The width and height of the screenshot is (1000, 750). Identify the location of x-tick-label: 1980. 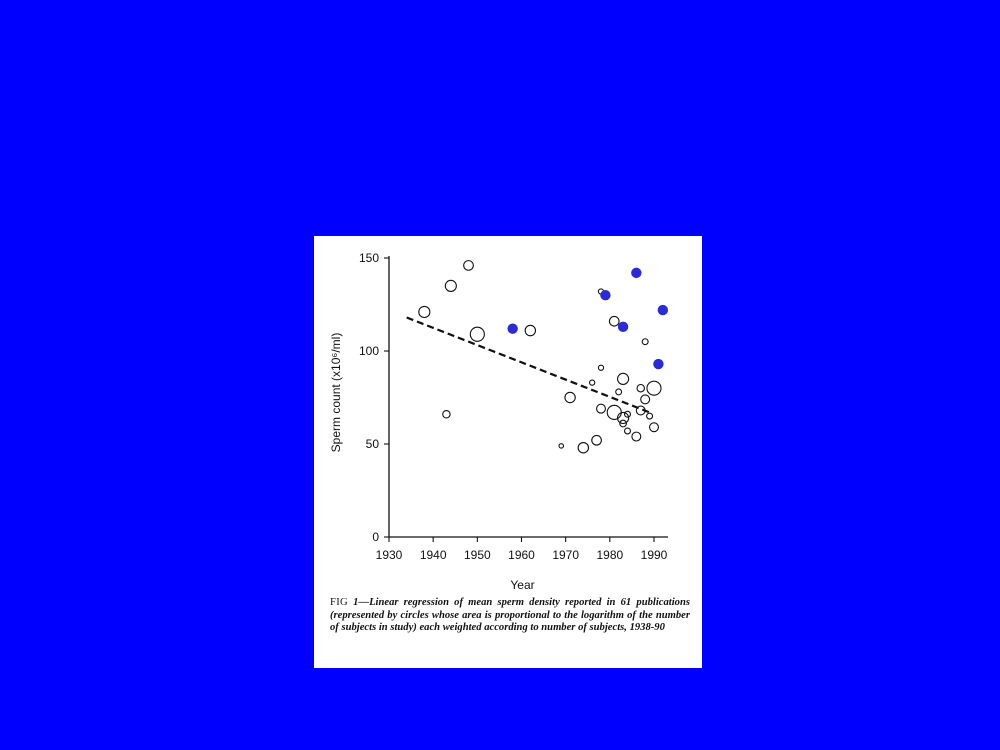
(609, 555).